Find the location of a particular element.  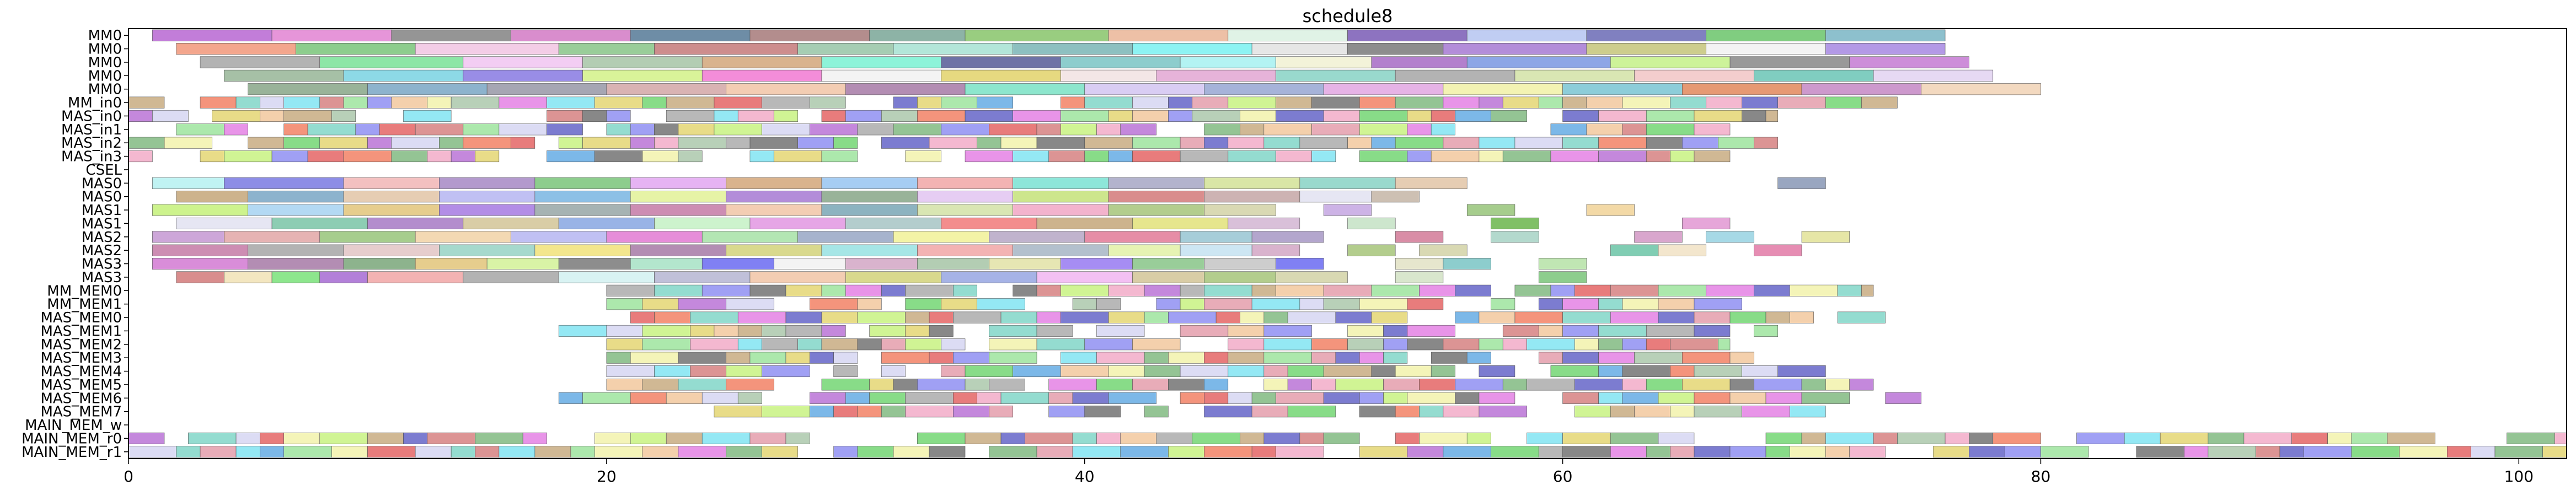

y-tick-label: MAS_in2 is located at coordinates (91, 143).